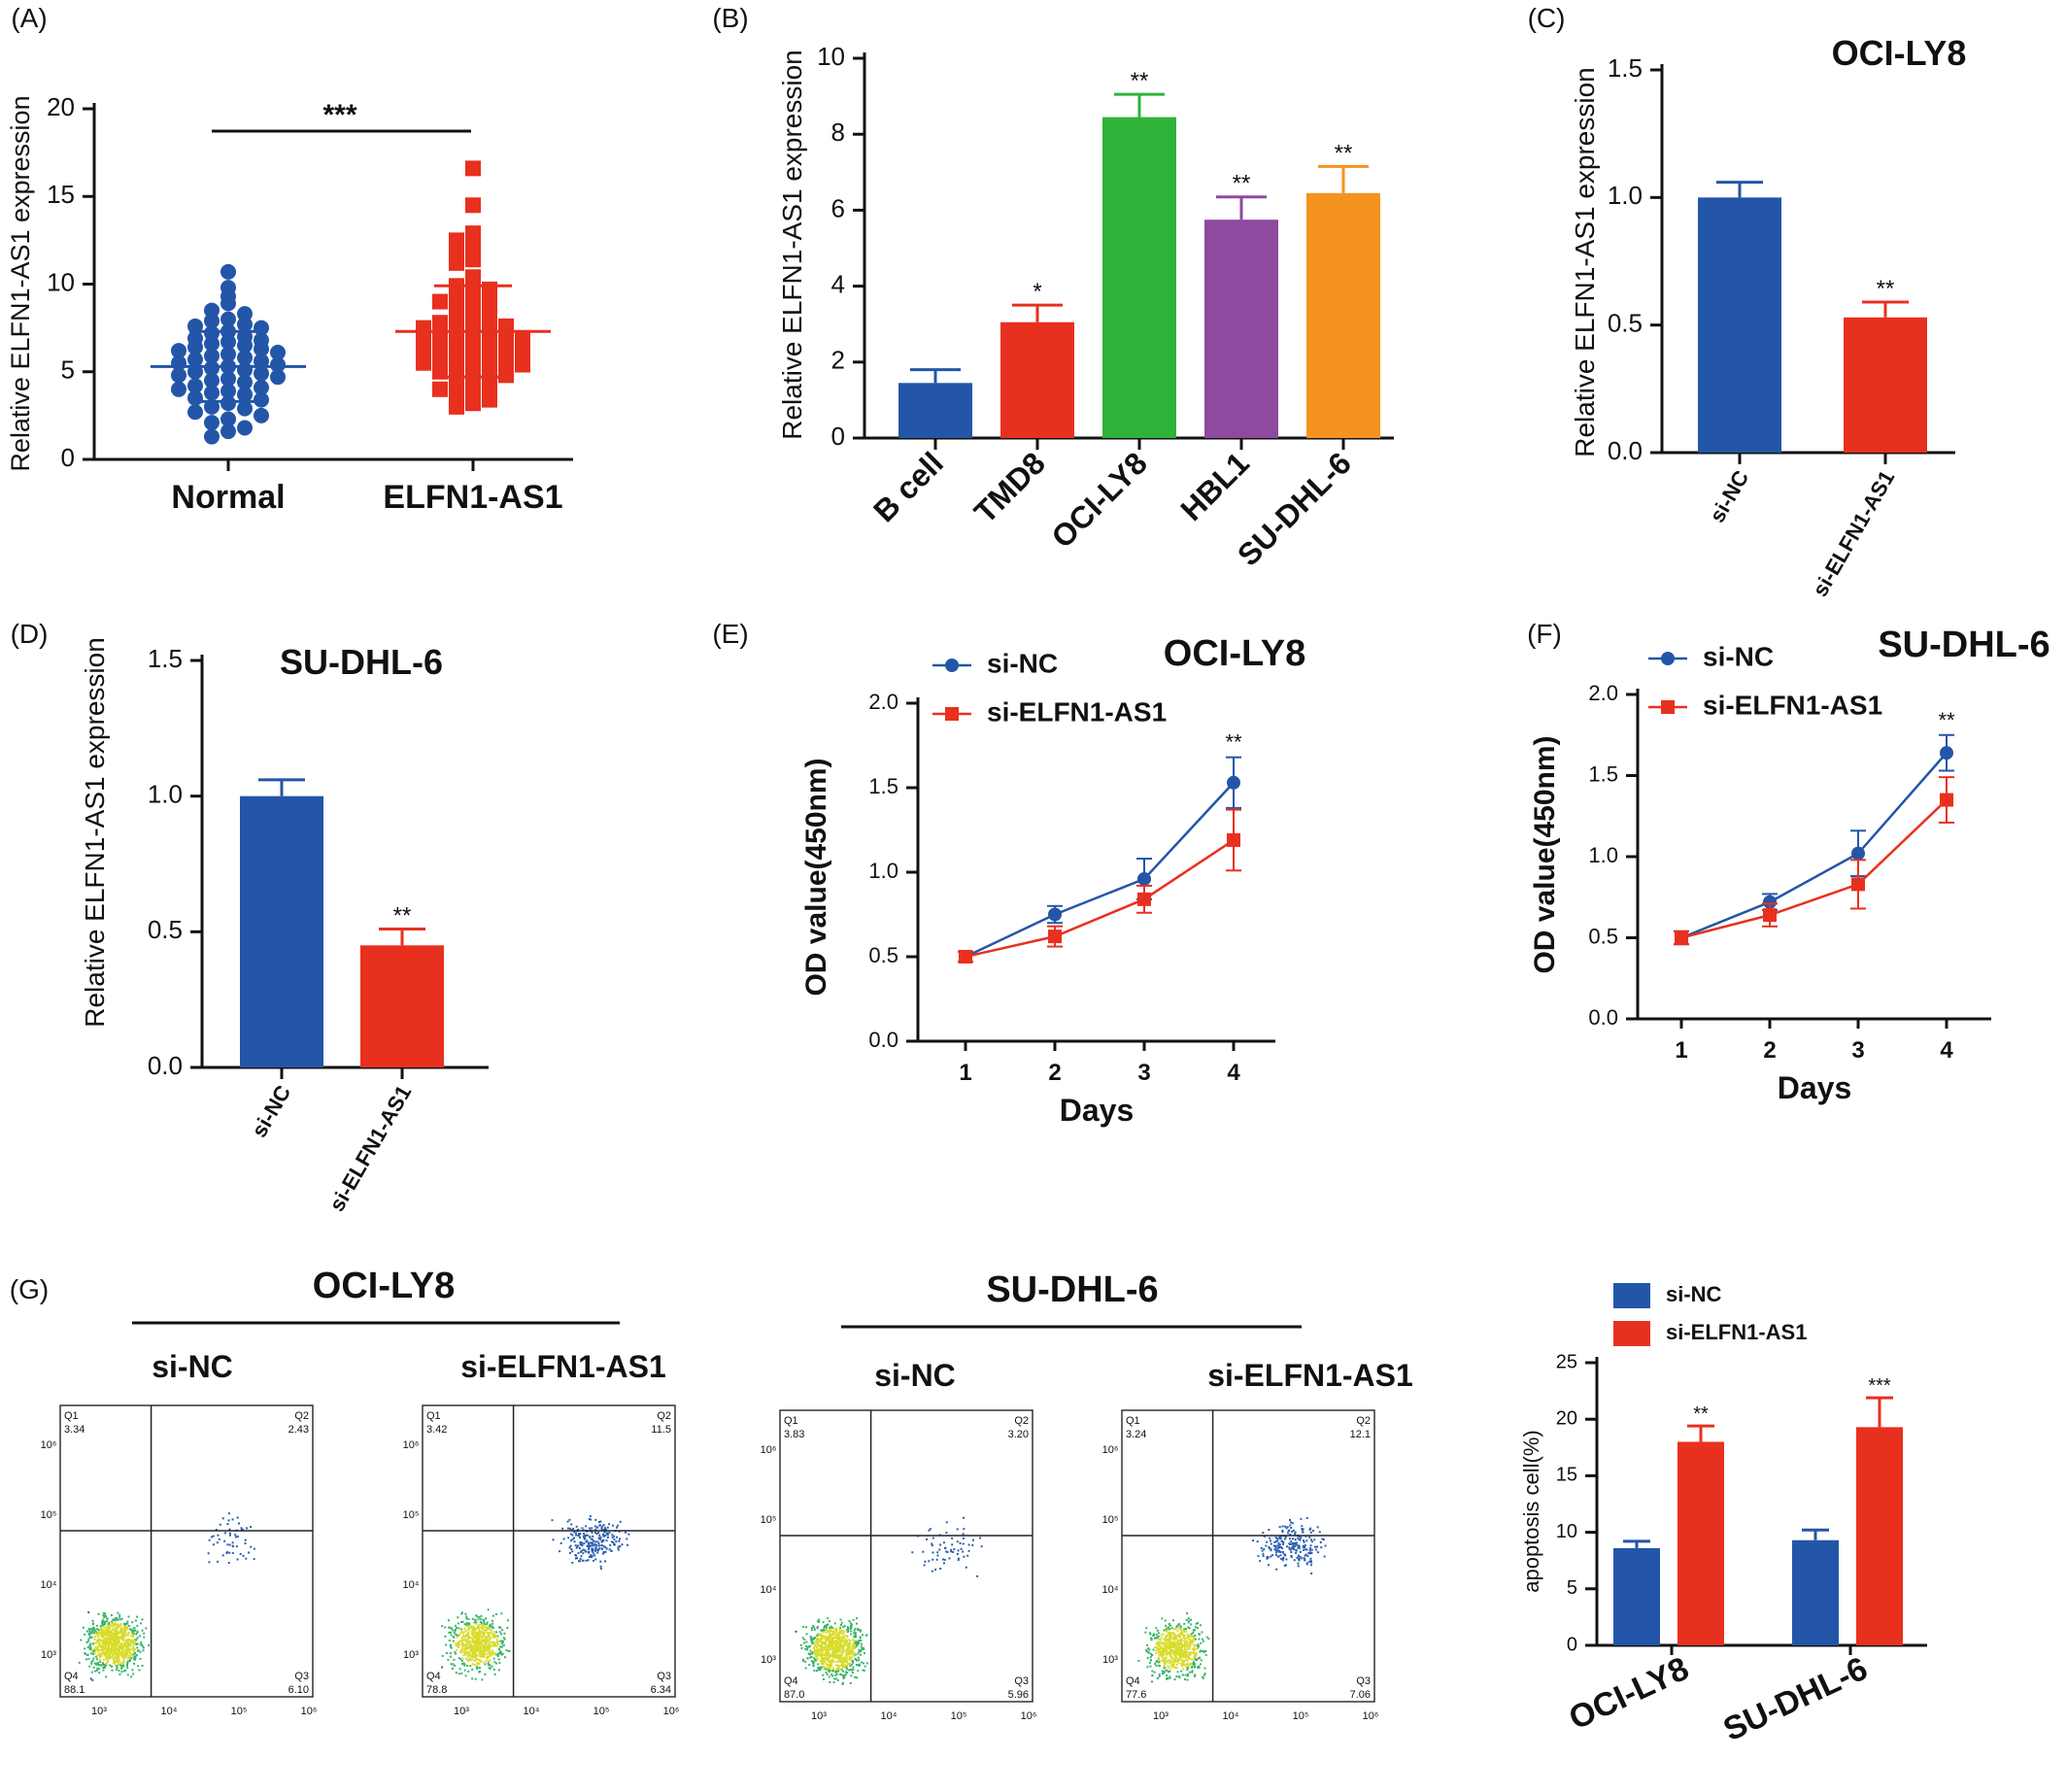 The width and height of the screenshot is (2067, 1792). Describe the element at coordinates (1086, 830) in the screenshot. I see `line-series-1: si-ELFN1-AS1` at that location.